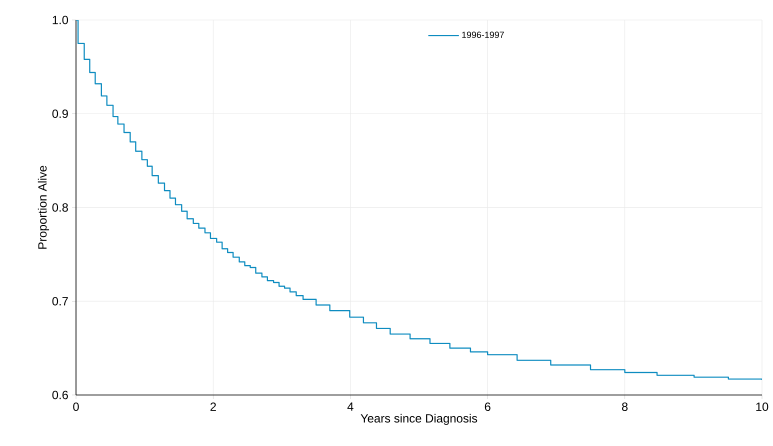  I want to click on y-tick-label: 1.0, so click(60, 20).